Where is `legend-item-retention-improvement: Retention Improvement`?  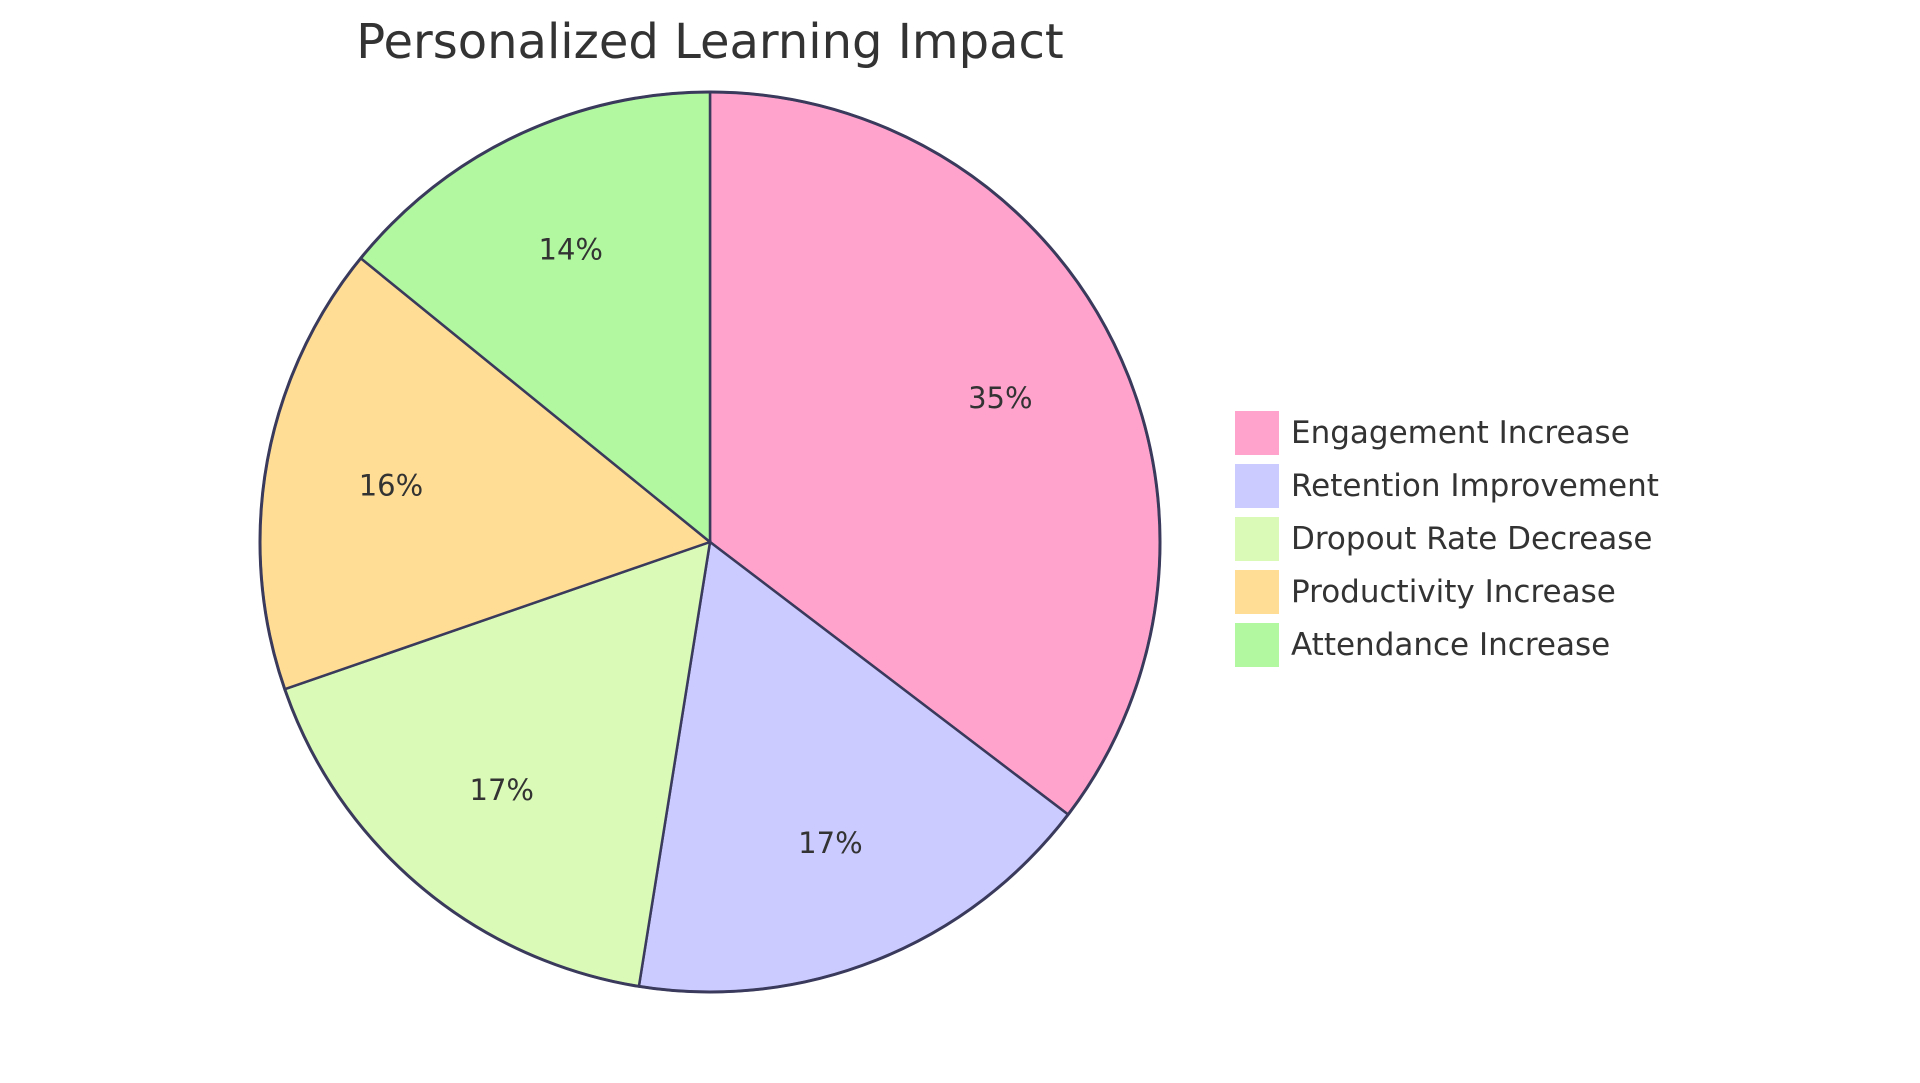 legend-item-retention-improvement: Retention Improvement is located at coordinates (1447, 486).